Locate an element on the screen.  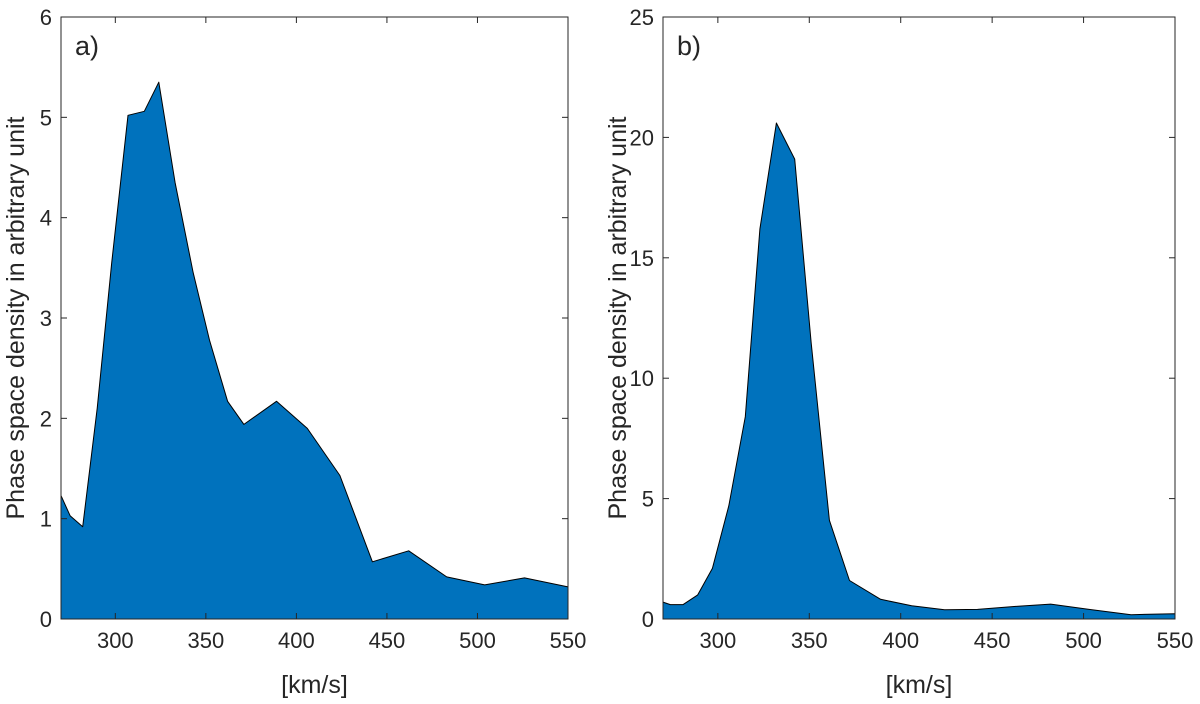
y-tick-label-b: 20 is located at coordinates (642, 137).